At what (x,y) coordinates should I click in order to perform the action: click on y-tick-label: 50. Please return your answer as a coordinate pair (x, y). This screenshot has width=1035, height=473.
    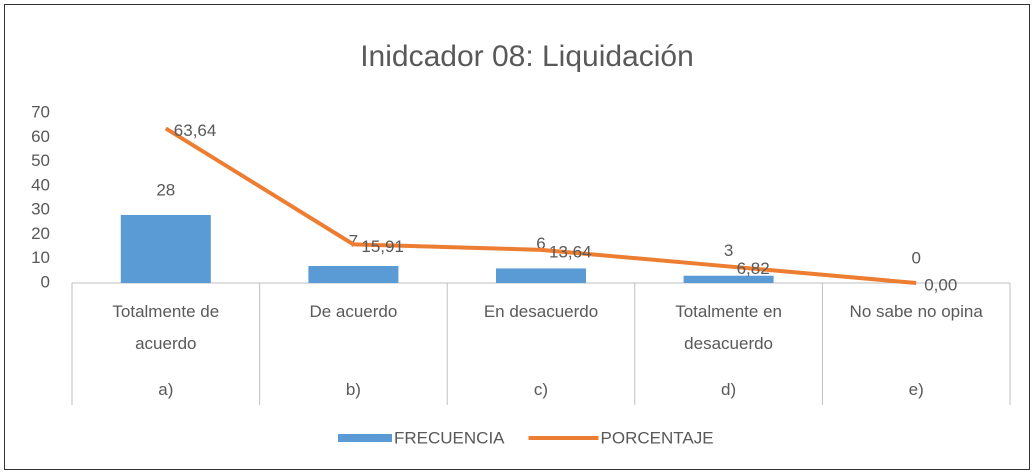
    Looking at the image, I should click on (40, 160).